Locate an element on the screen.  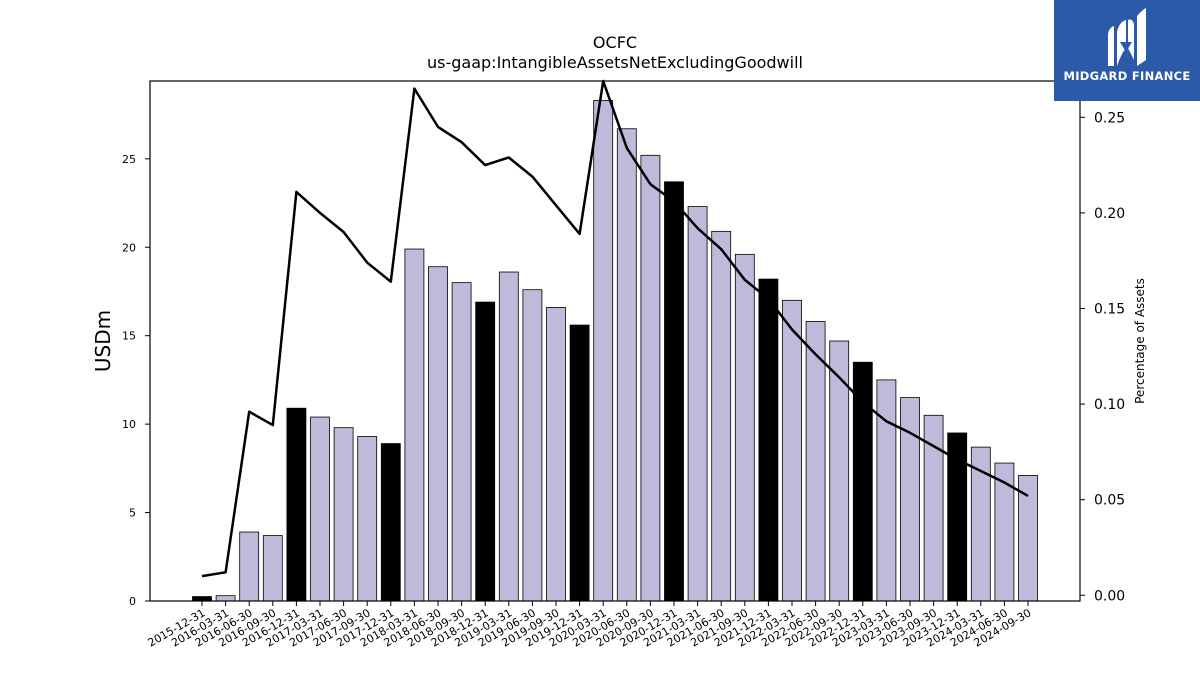
brand-name: MIDGARD FINANCE is located at coordinates (1127, 76).